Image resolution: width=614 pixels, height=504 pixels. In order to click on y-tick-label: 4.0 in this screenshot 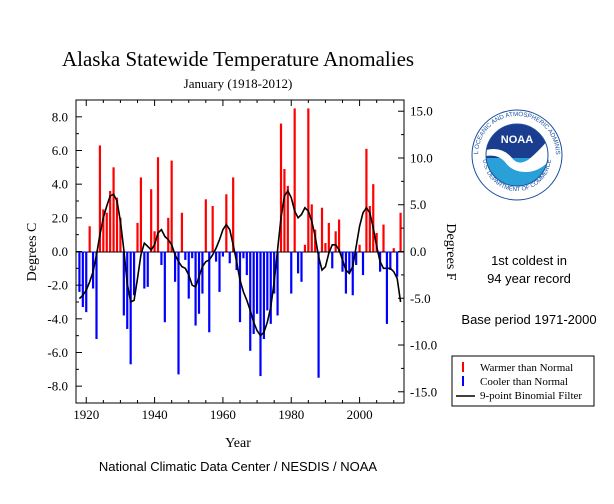, I will do `click(60, 184)`.